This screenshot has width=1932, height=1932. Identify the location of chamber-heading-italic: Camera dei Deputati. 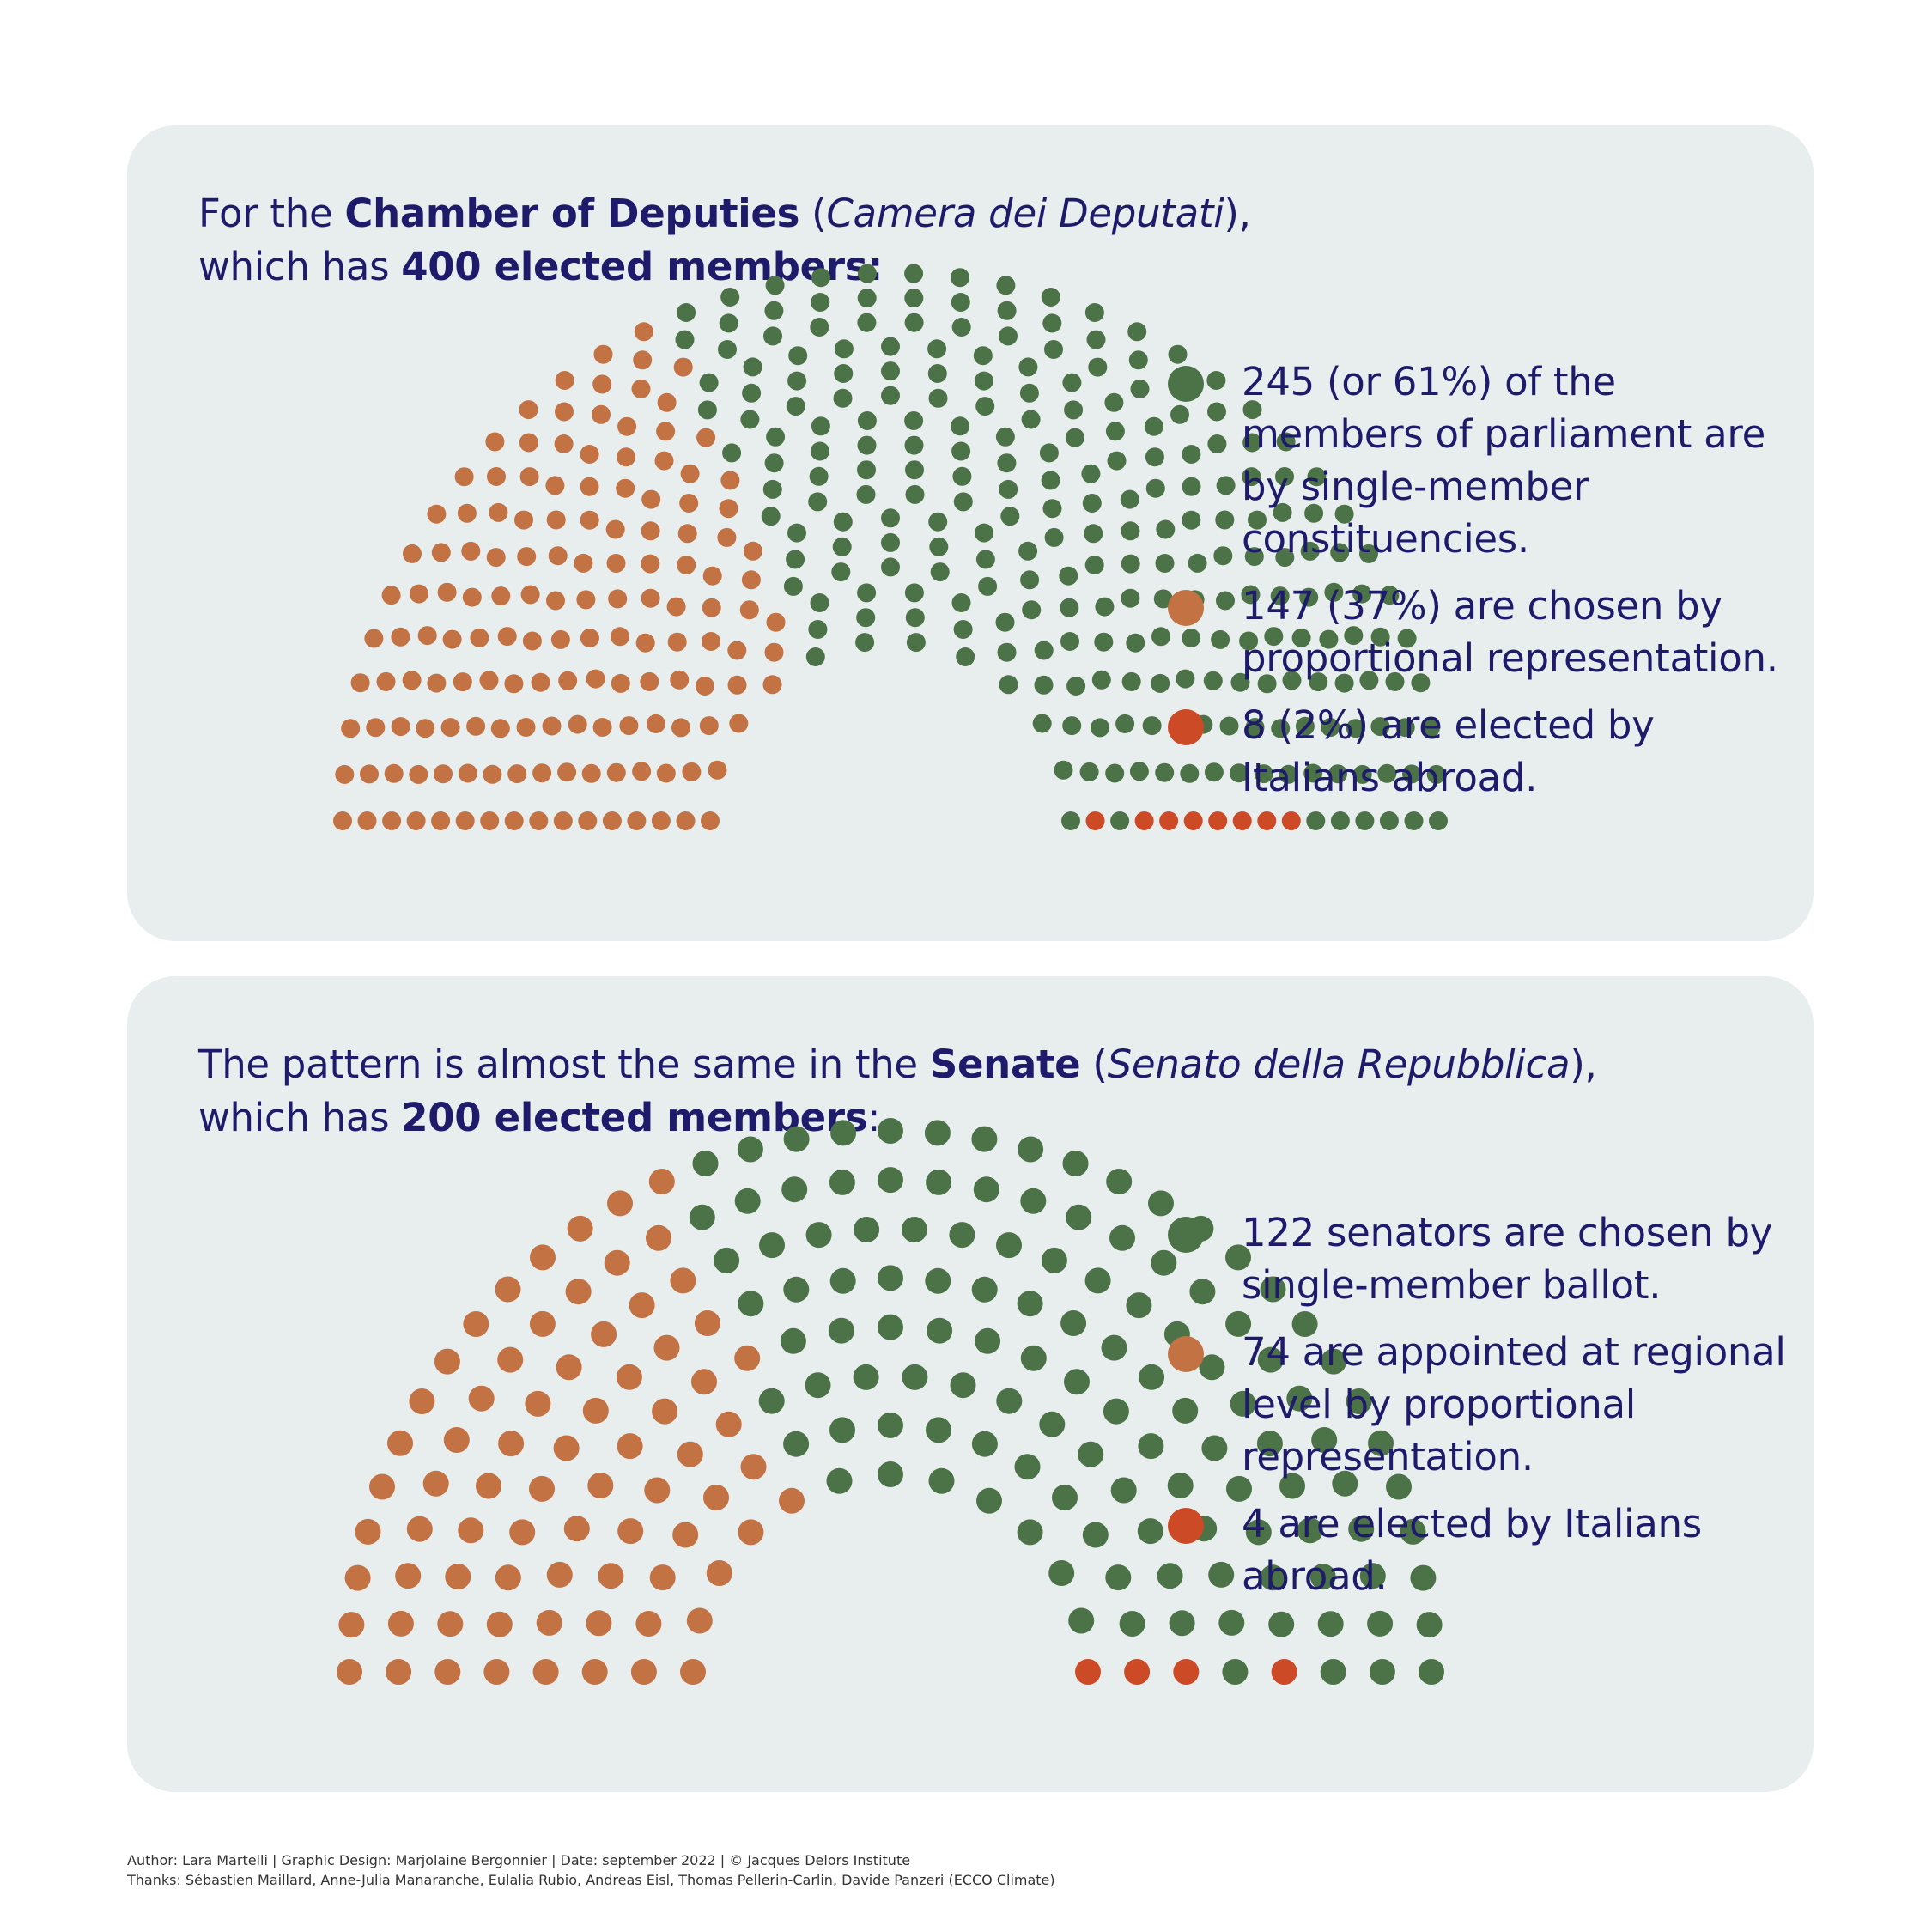
(1025, 213).